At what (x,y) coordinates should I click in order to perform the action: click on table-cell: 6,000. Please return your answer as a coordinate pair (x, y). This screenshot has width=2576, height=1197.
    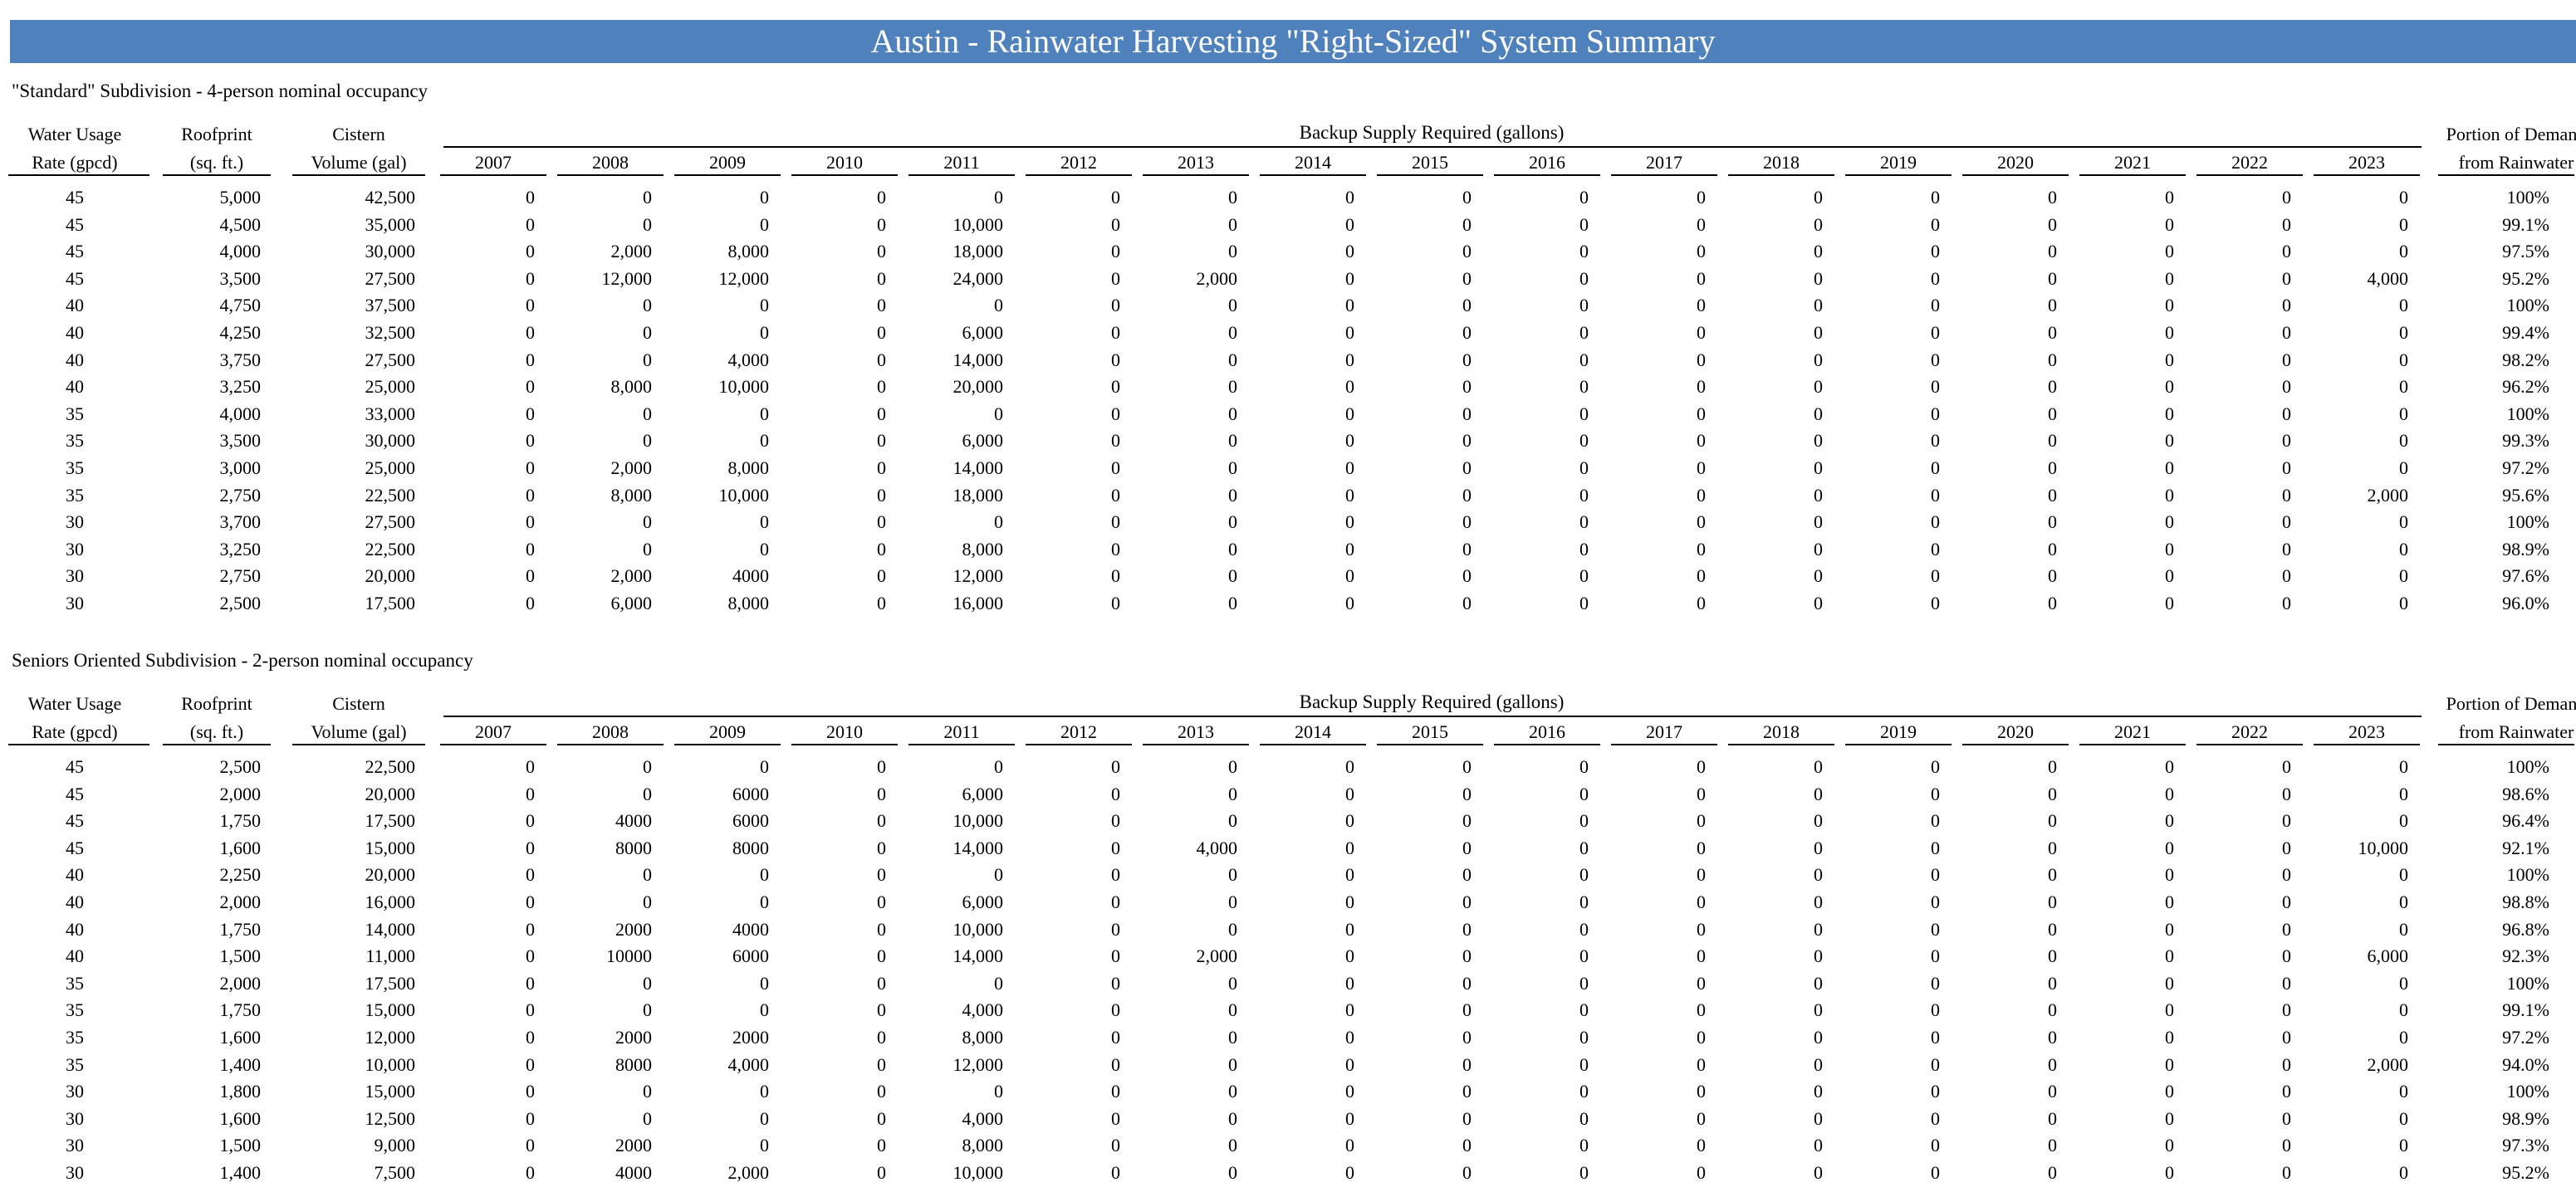
    Looking at the image, I should click on (983, 332).